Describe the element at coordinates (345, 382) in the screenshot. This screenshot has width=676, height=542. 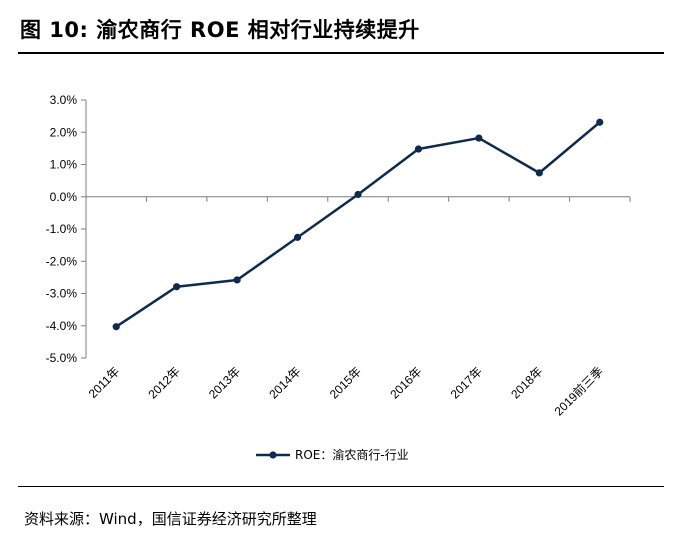
I see `x-tick-label: 2015年` at that location.